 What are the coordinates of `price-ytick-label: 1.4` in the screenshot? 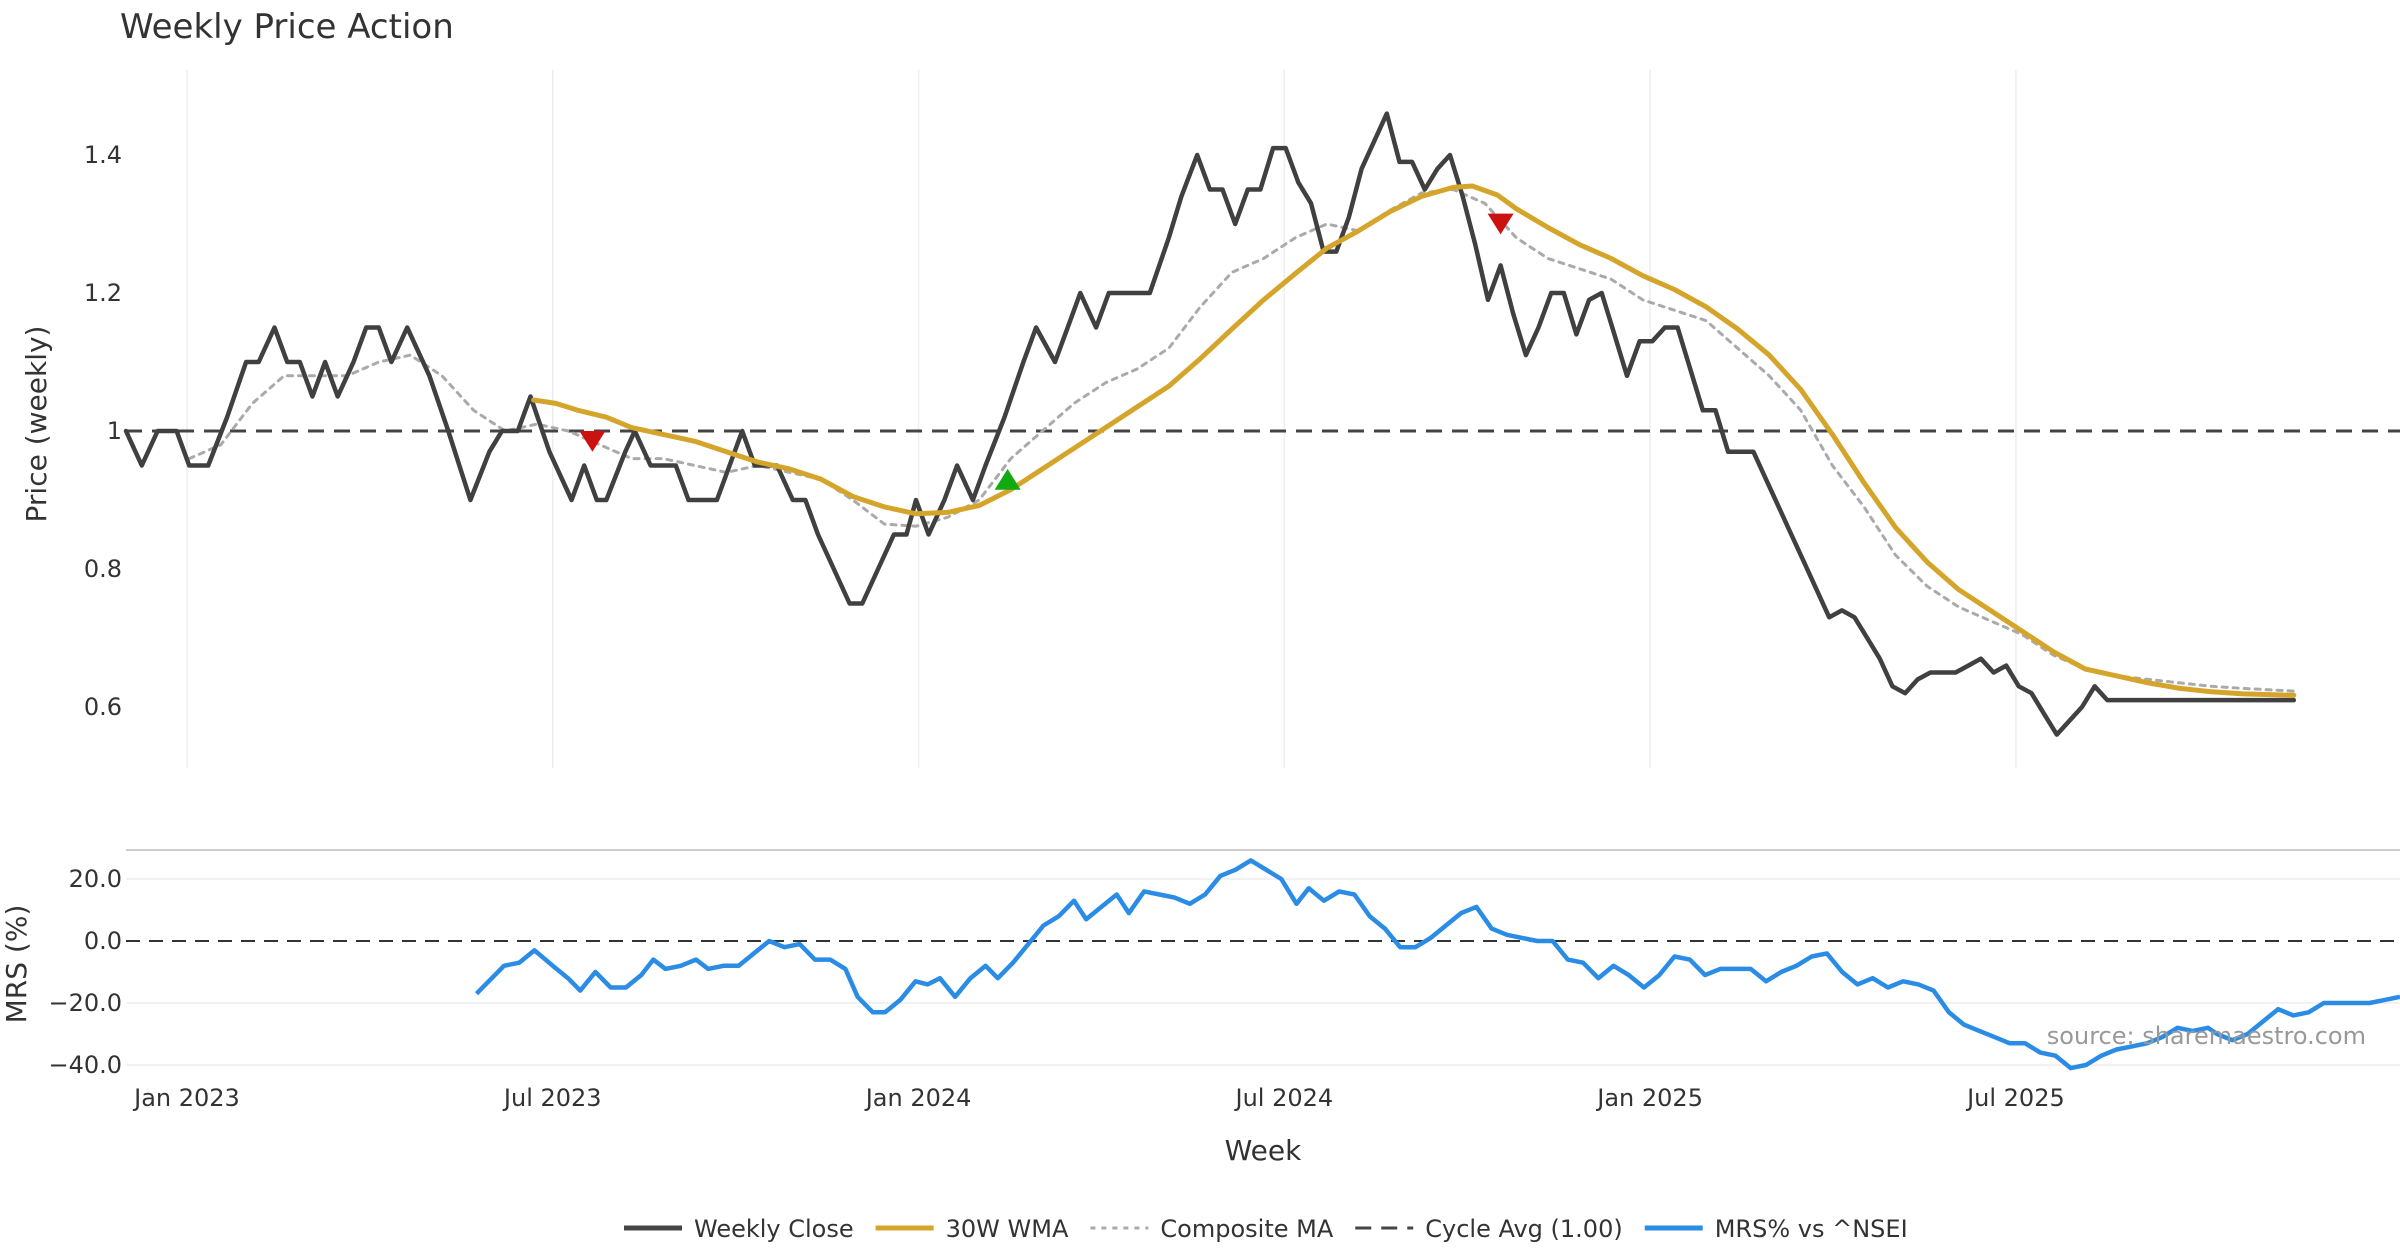 It's located at (103, 155).